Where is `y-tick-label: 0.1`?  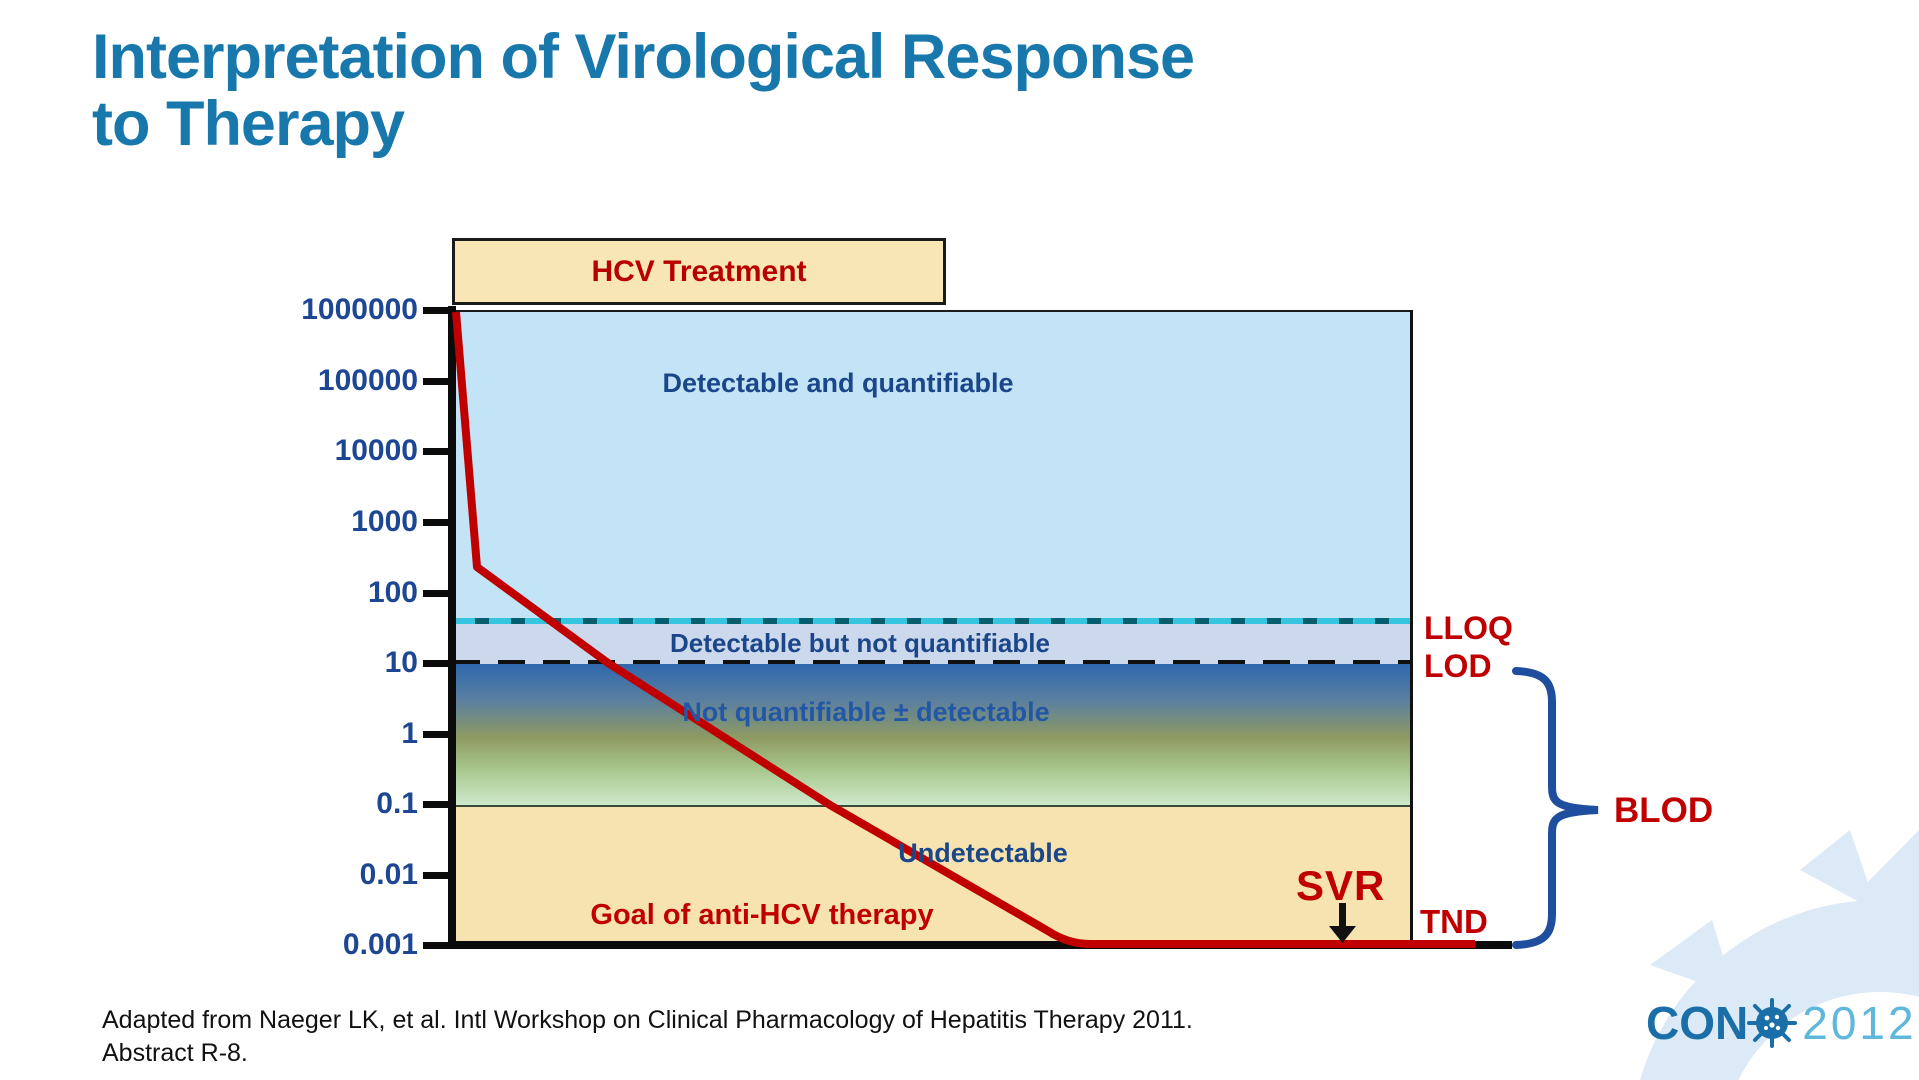
y-tick-label: 0.1 is located at coordinates (397, 803).